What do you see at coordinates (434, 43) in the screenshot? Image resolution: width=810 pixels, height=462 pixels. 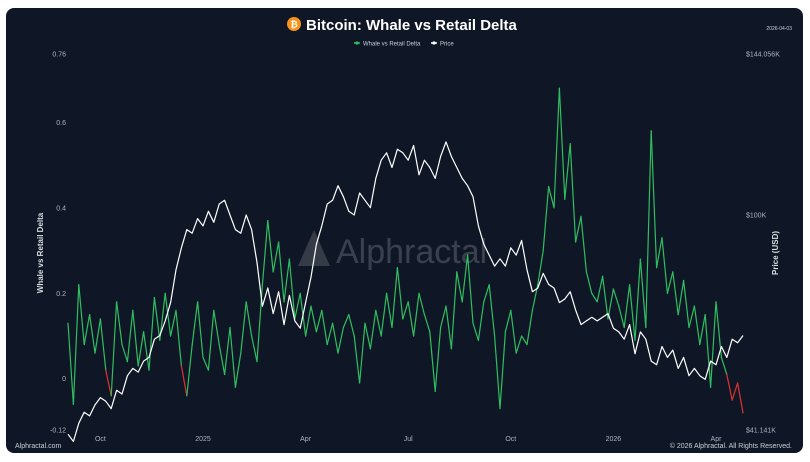 I see `legend-marker-price` at bounding box center [434, 43].